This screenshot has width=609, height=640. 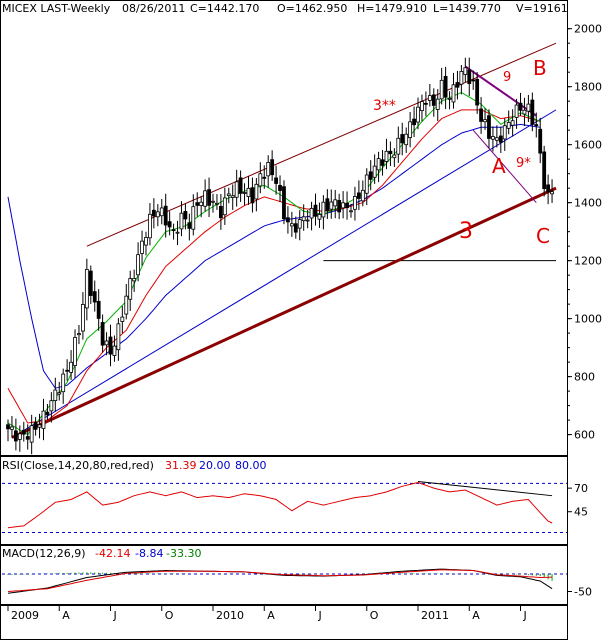 What do you see at coordinates (588, 145) in the screenshot?
I see `y-tick-label: 1600` at bounding box center [588, 145].